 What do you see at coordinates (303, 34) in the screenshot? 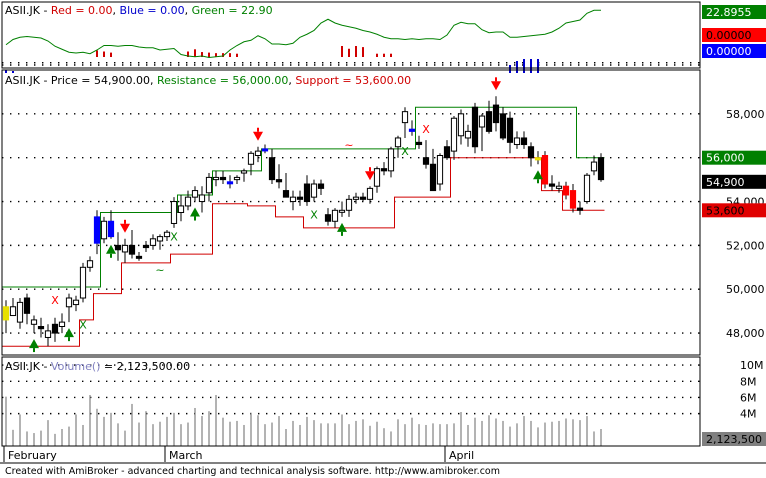
I see `green-line` at bounding box center [303, 34].